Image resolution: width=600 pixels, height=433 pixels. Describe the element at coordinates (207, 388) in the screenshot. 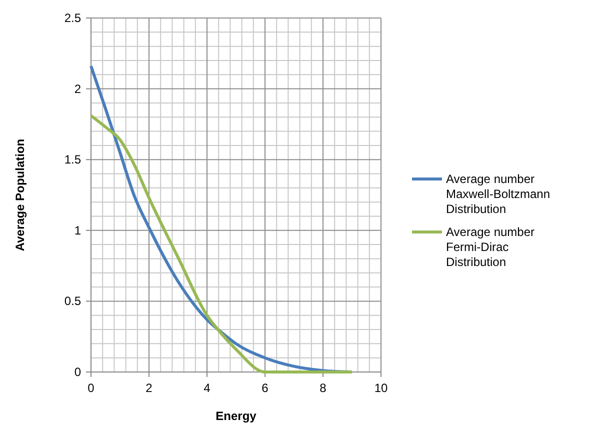

I see `x-tick-label: 4` at that location.